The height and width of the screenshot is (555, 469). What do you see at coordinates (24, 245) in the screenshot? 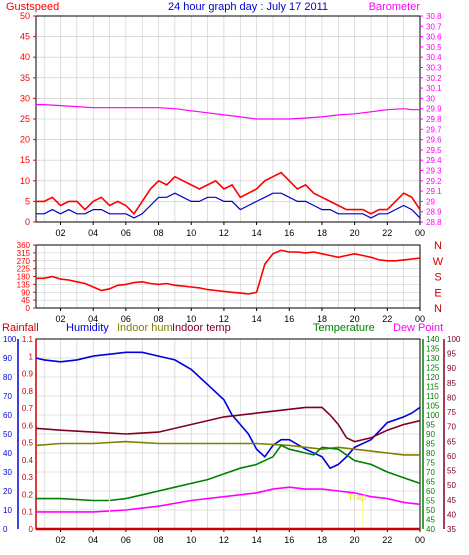
I see `dir-tick-label-360: 360` at bounding box center [24, 245].